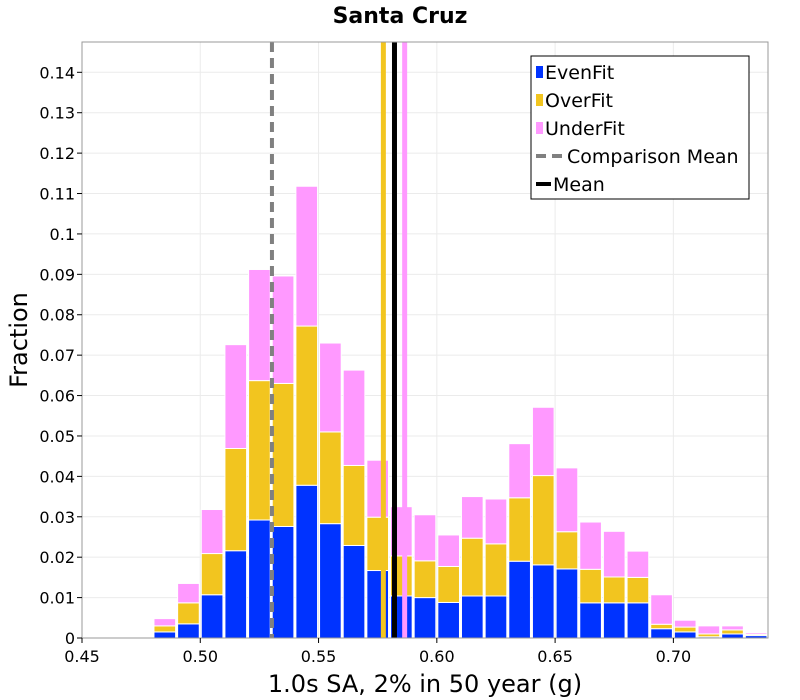 Image resolution: width=800 pixels, height=700 pixels. What do you see at coordinates (57, 274) in the screenshot?
I see `y-tick-label: 0.09` at bounding box center [57, 274].